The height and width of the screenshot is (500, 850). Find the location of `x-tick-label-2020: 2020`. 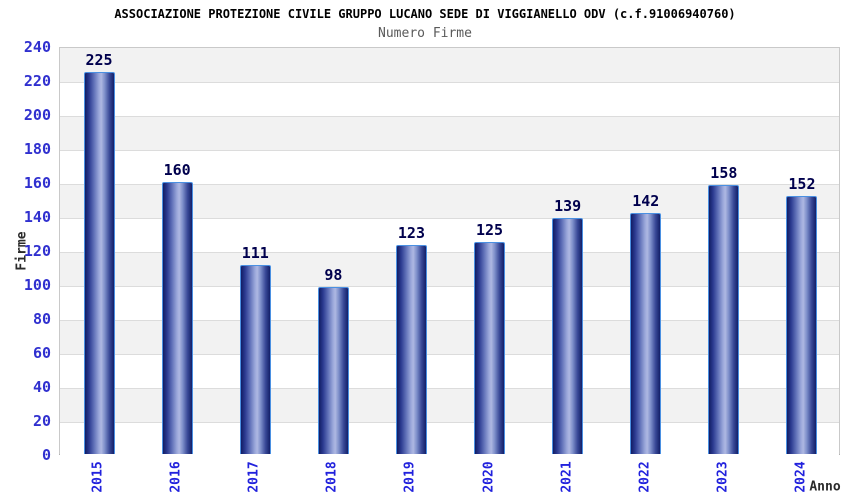

x-tick-label-2020: 2020 is located at coordinates (489, 477).